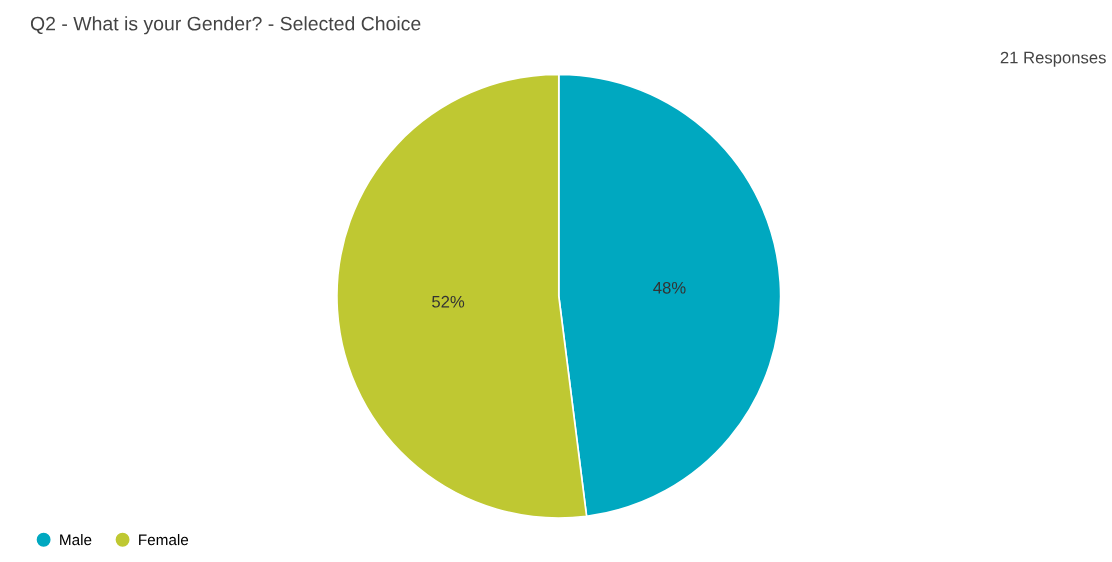 The image size is (1112, 562). I want to click on data-label: 48%, so click(669, 287).